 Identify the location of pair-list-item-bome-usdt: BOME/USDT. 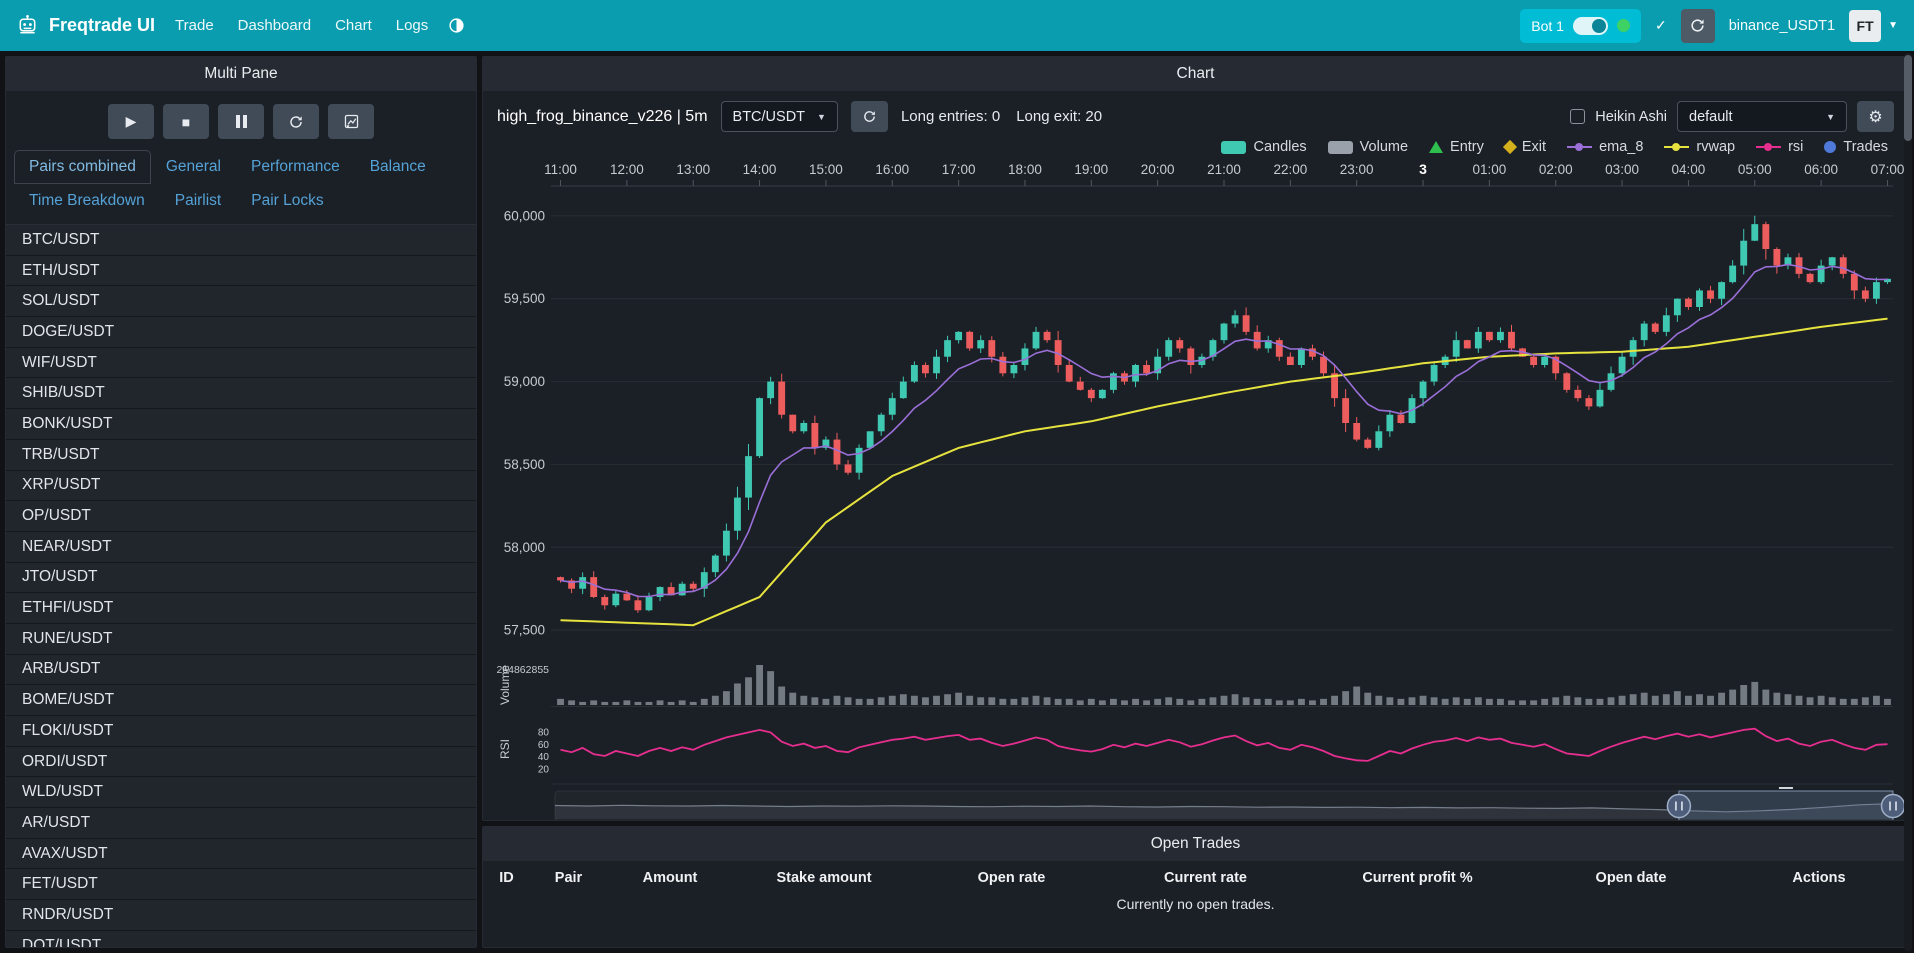
(241, 700).